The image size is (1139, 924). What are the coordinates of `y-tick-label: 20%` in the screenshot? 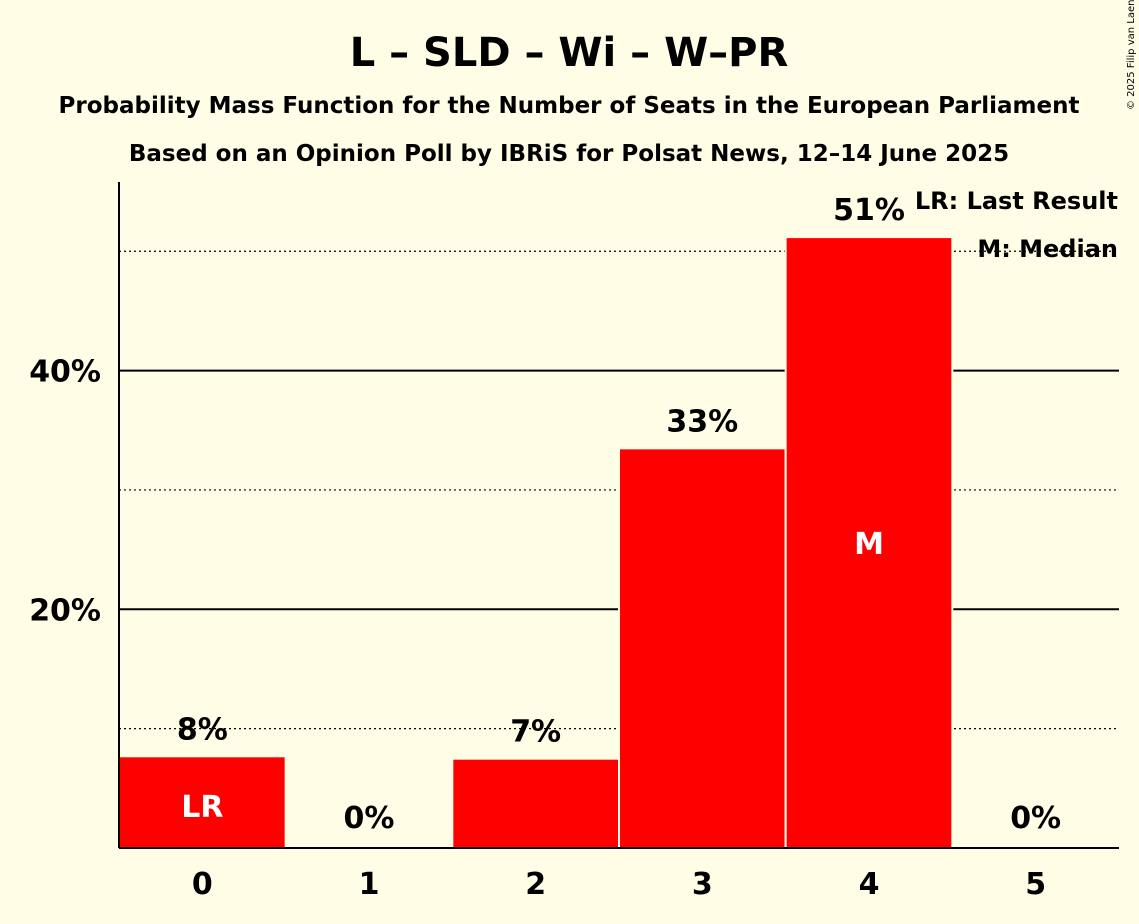 It's located at (65, 610).